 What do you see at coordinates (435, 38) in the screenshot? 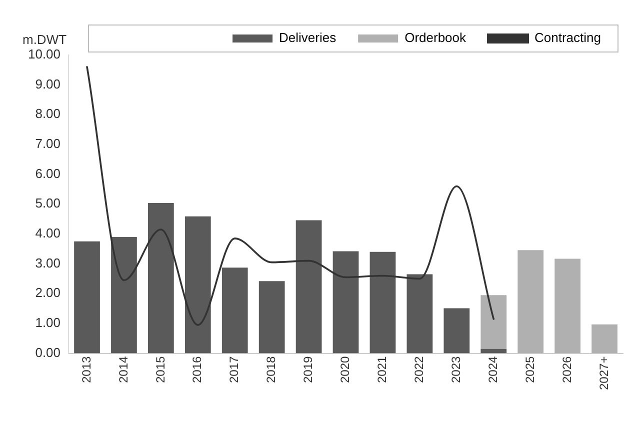
I see `legend-label: Orderbook` at bounding box center [435, 38].